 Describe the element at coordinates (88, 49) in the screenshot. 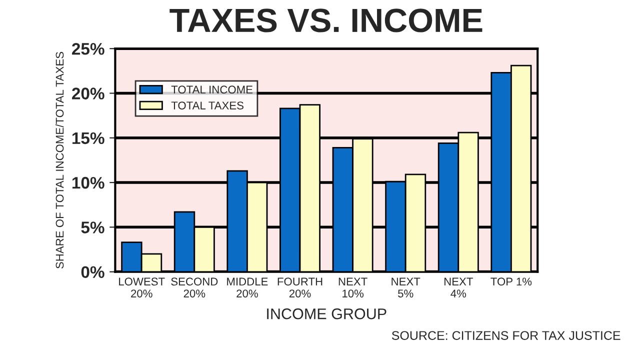

I see `y-tick-label: 25%` at that location.